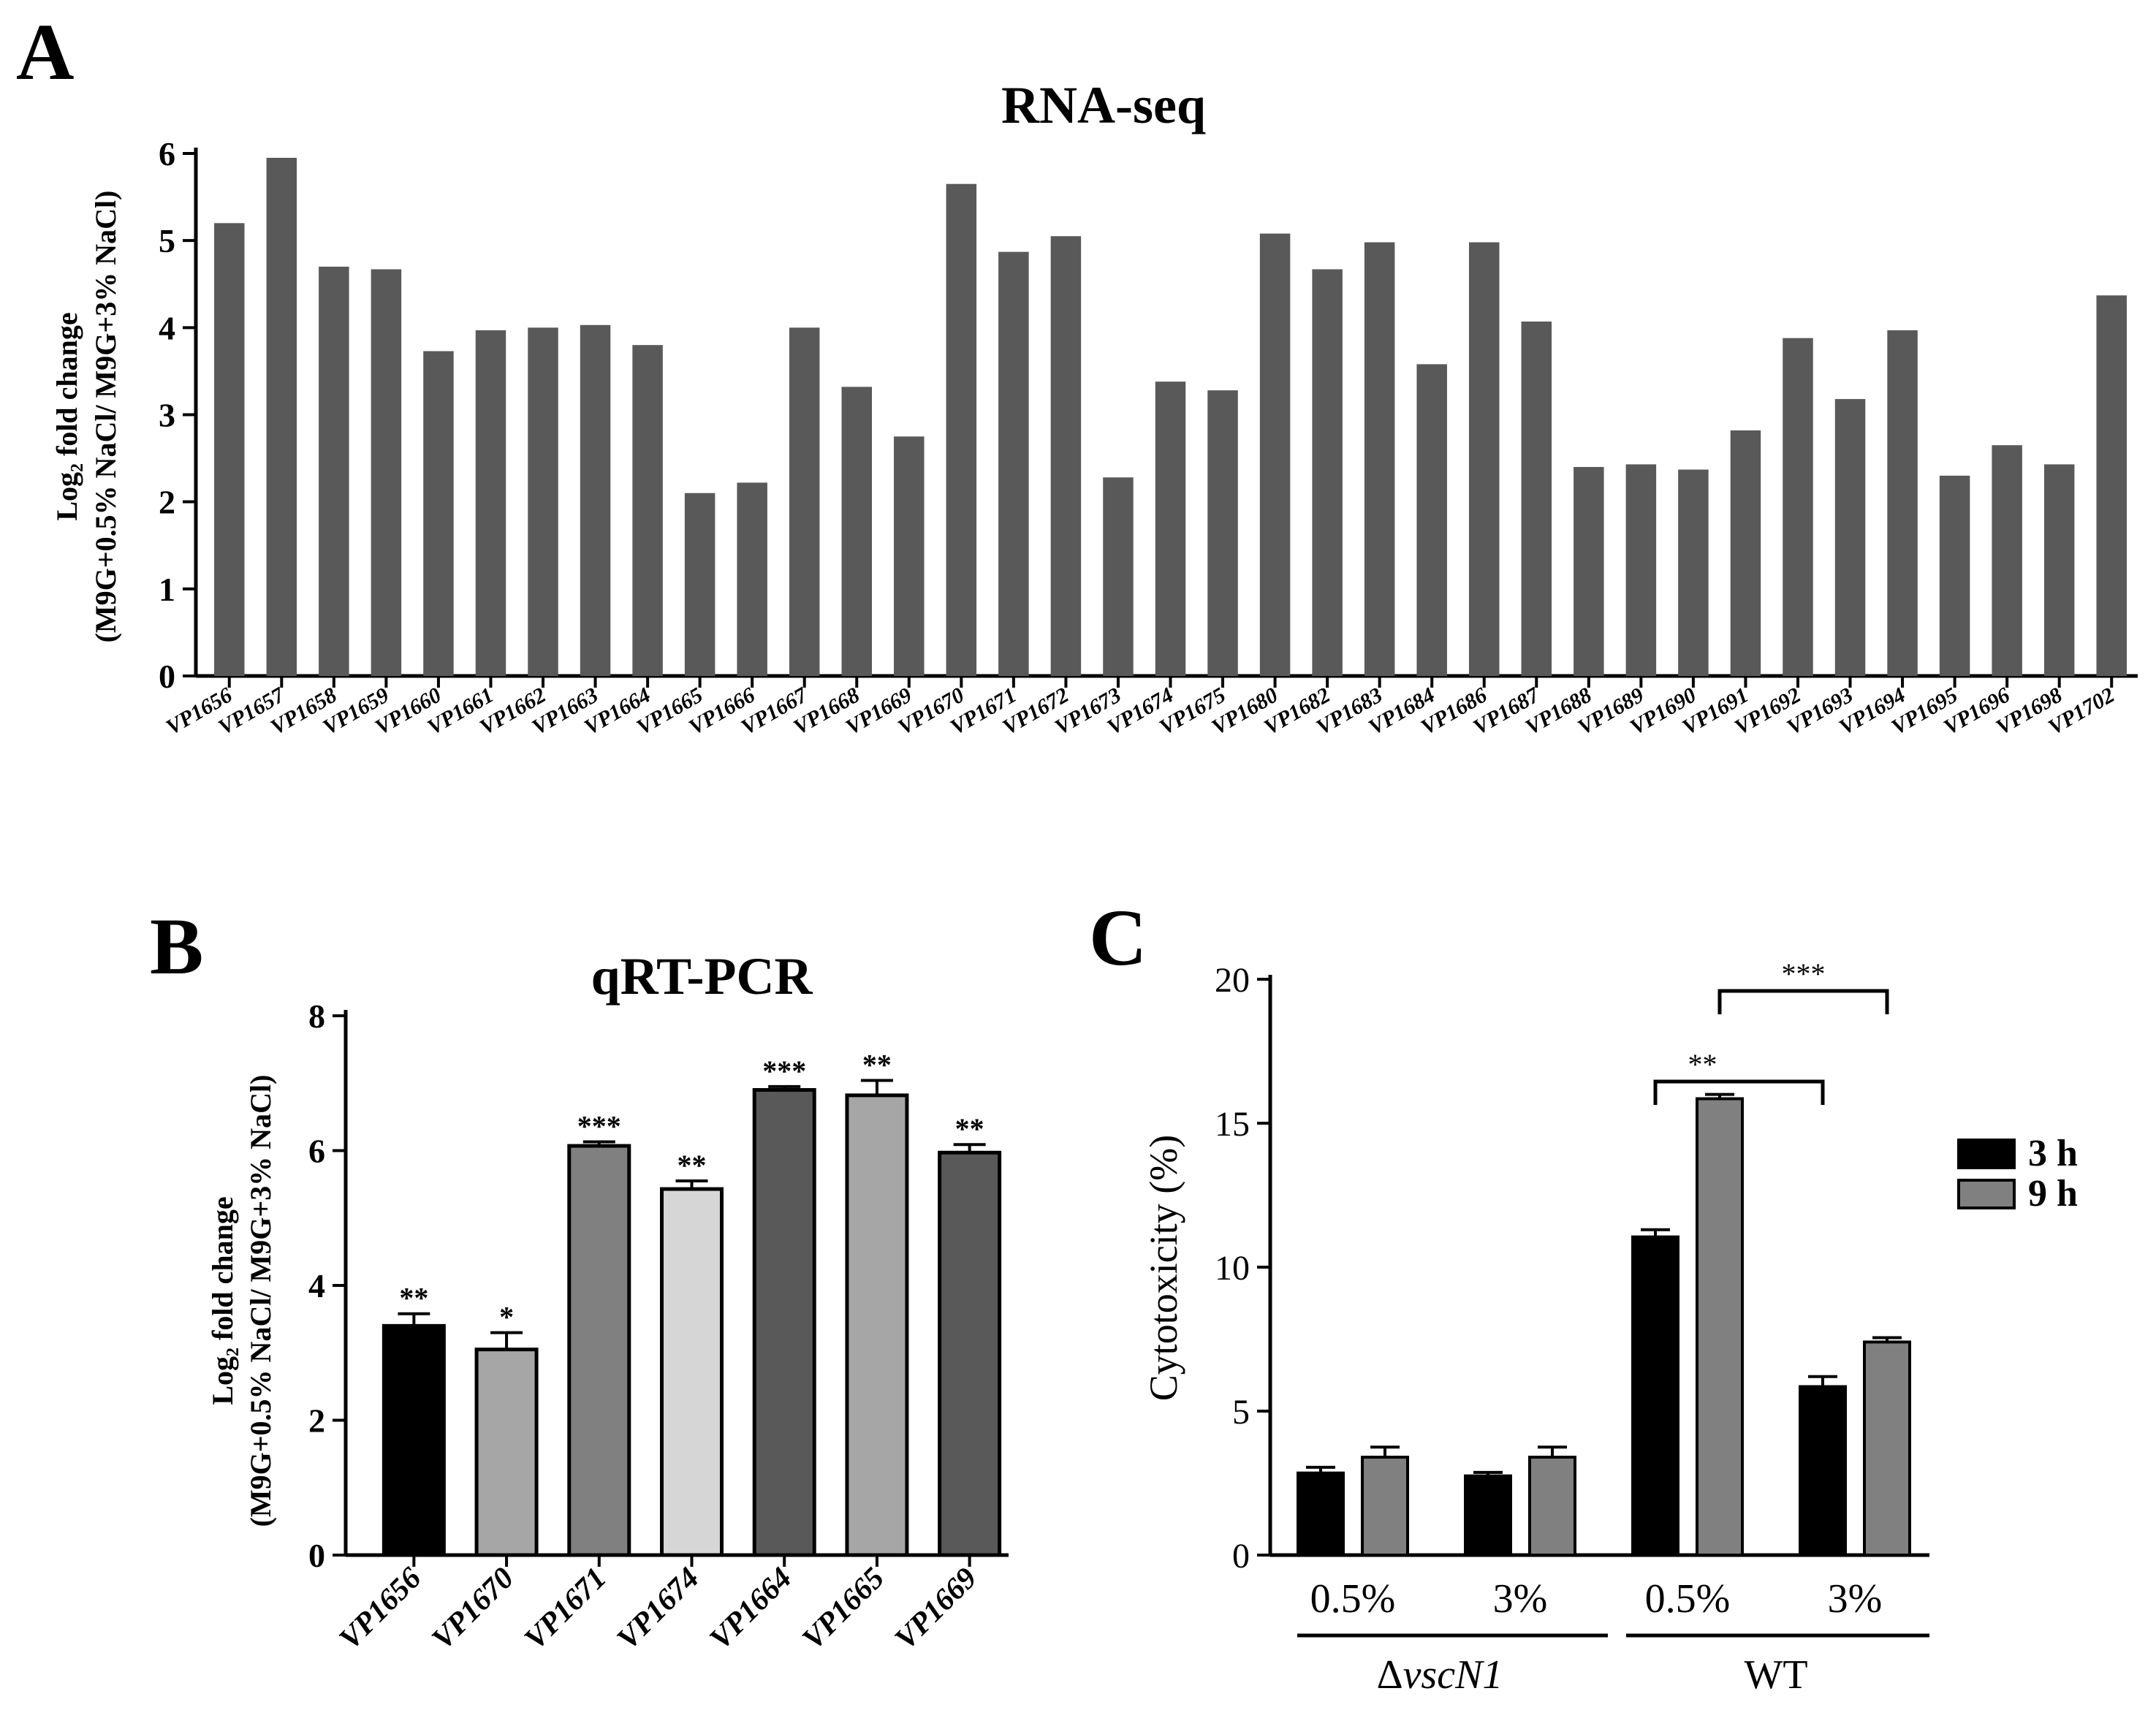  What do you see at coordinates (316, 1555) in the screenshot?
I see `chart-b-y-tick-label: 0` at bounding box center [316, 1555].